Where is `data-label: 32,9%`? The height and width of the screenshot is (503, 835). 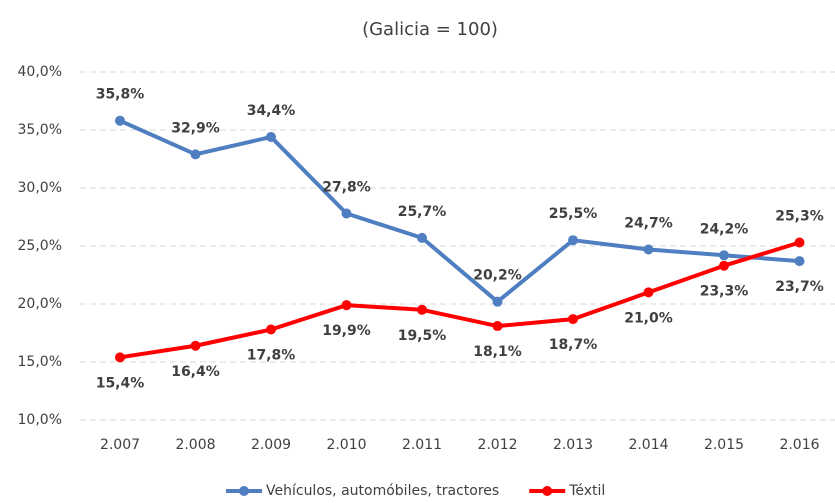 data-label: 32,9% is located at coordinates (195, 128).